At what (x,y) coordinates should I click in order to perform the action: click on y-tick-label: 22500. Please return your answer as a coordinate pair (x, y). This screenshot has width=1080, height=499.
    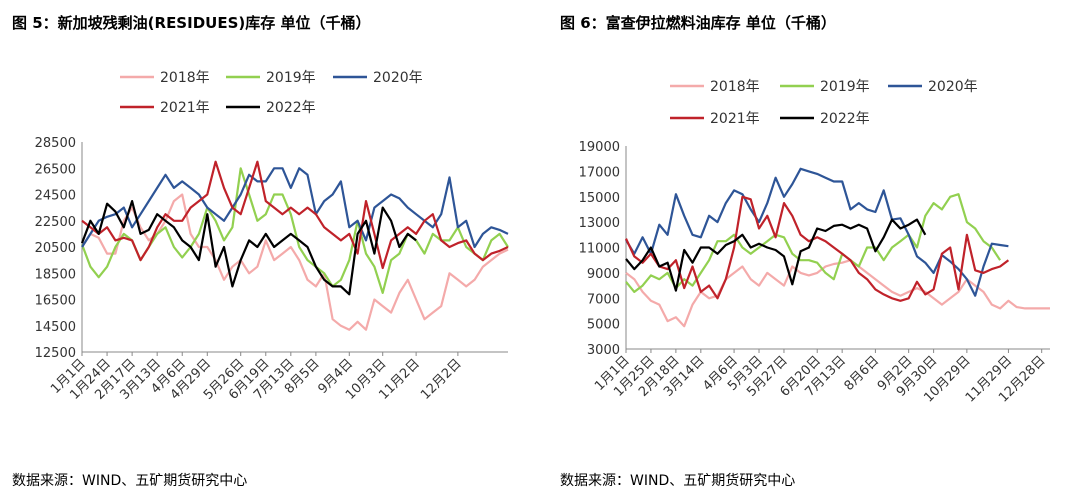
    Looking at the image, I should click on (55, 222).